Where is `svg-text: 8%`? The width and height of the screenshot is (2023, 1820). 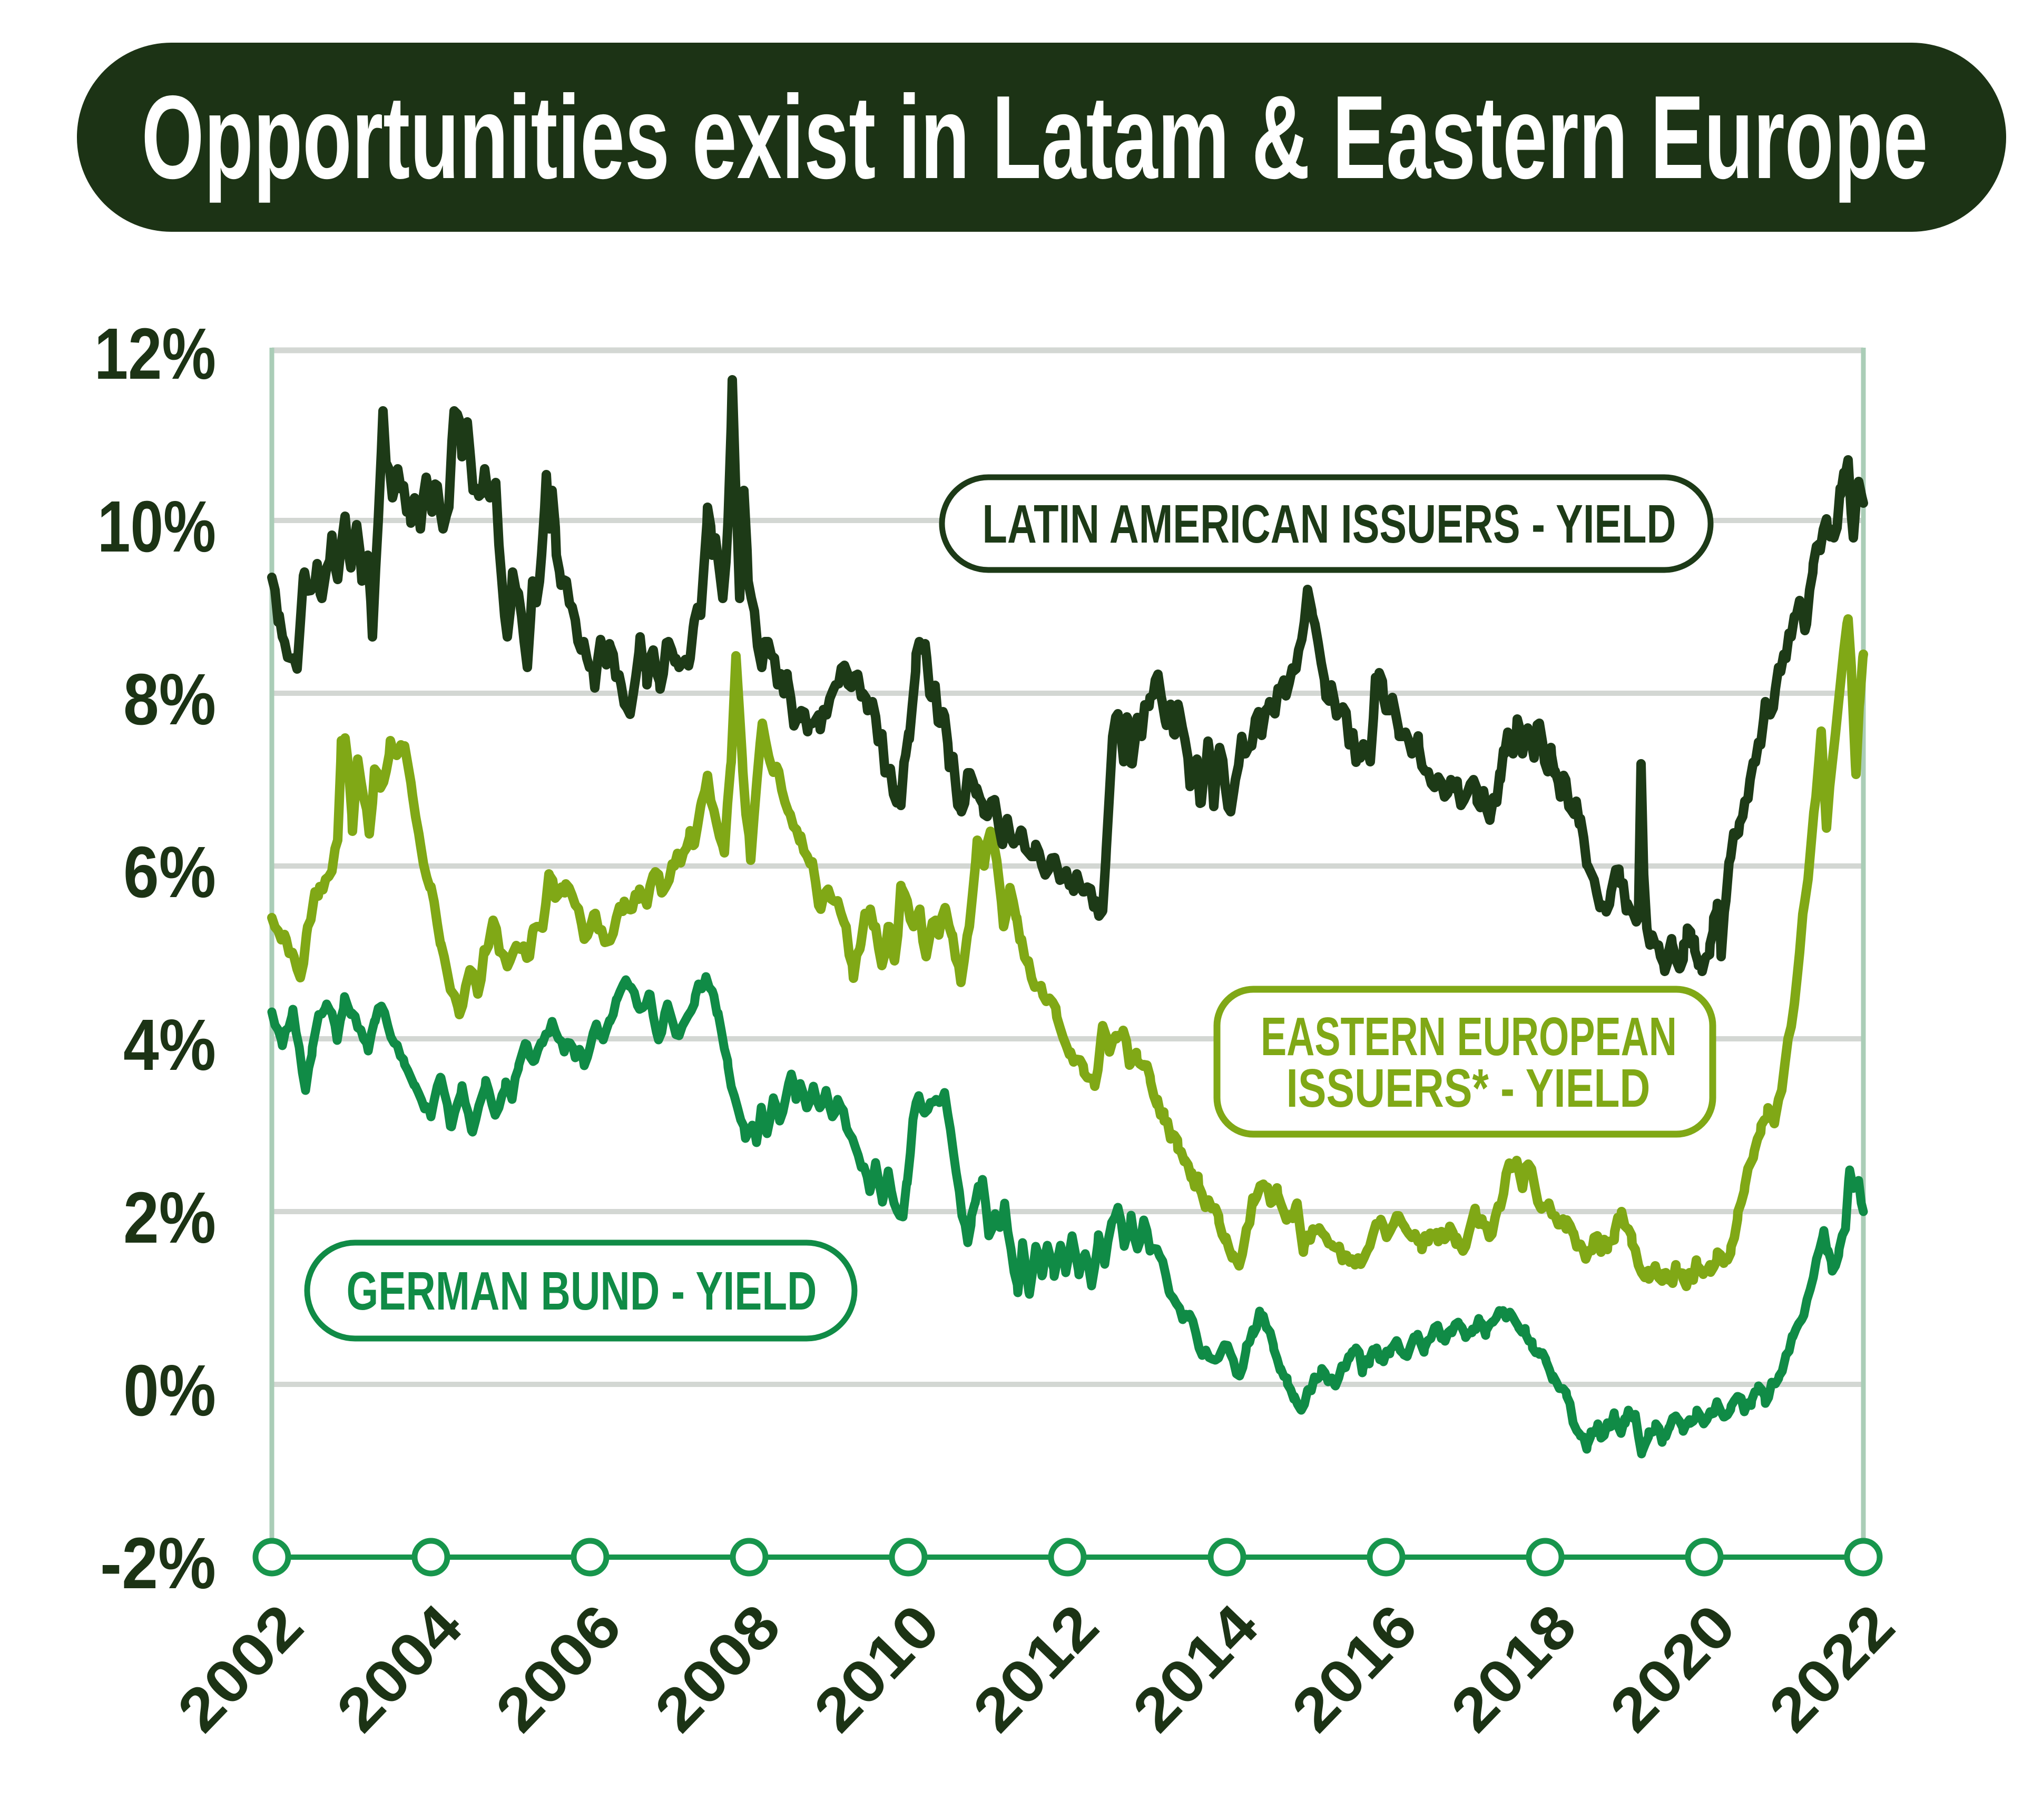 svg-text: 8% is located at coordinates (169, 699).